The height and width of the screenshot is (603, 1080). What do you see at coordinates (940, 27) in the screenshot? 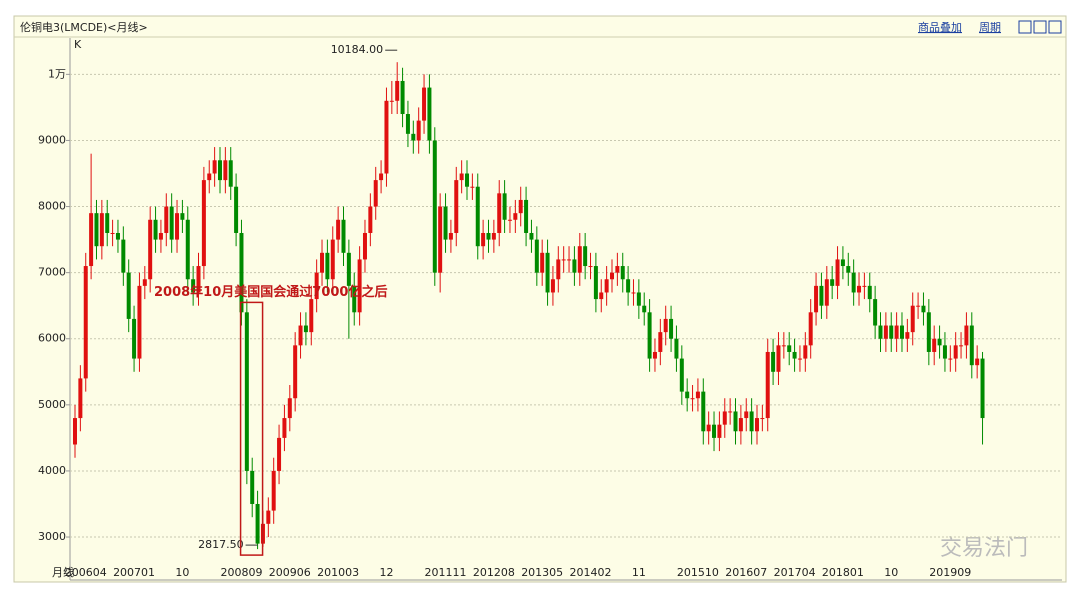
I see `header-link: 商品叠加` at bounding box center [940, 27].